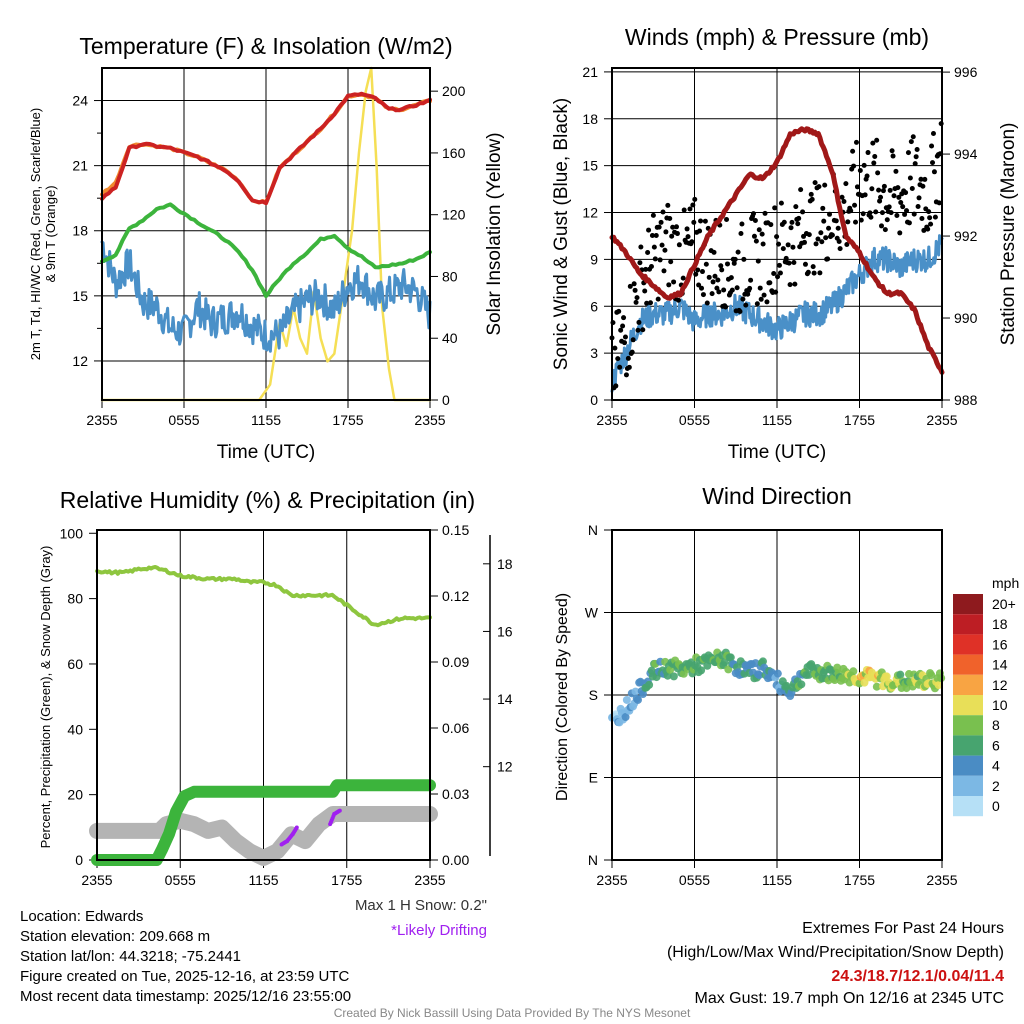 Image resolution: width=1024 pixels, height=1024 pixels. What do you see at coordinates (996, 786) in the screenshot?
I see `legend-label: 2` at bounding box center [996, 786].